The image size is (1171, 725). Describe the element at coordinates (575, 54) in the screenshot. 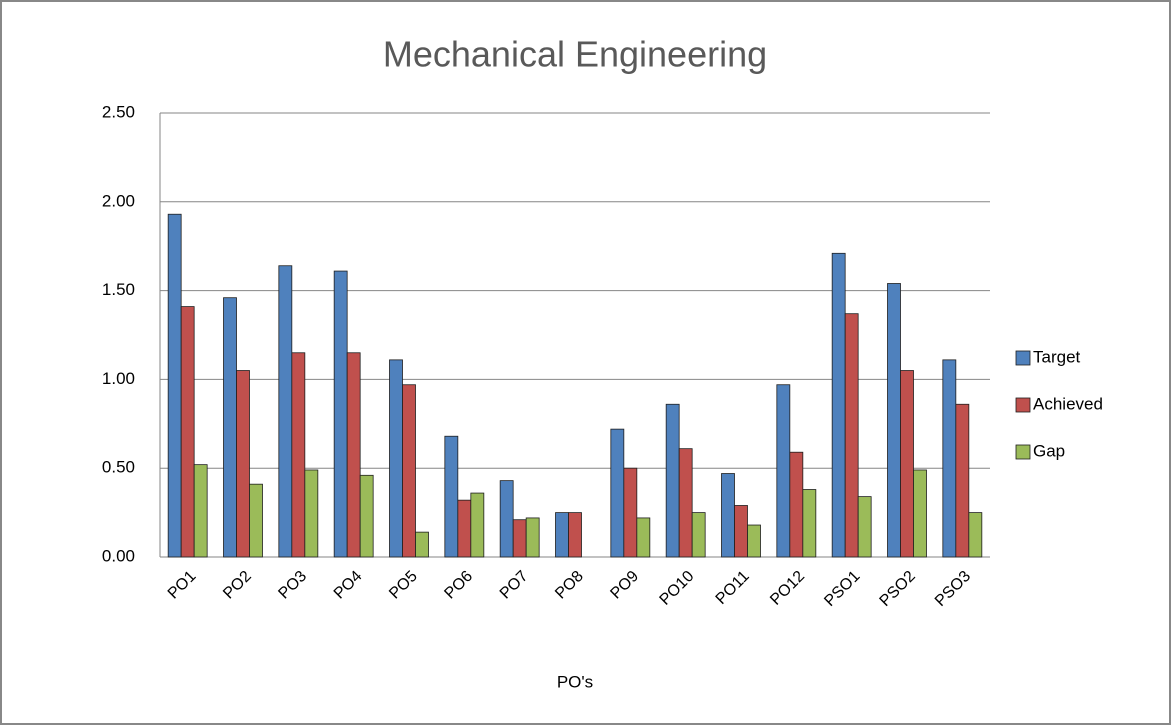

I see `chart-title: Mechanical Engineering` at that location.